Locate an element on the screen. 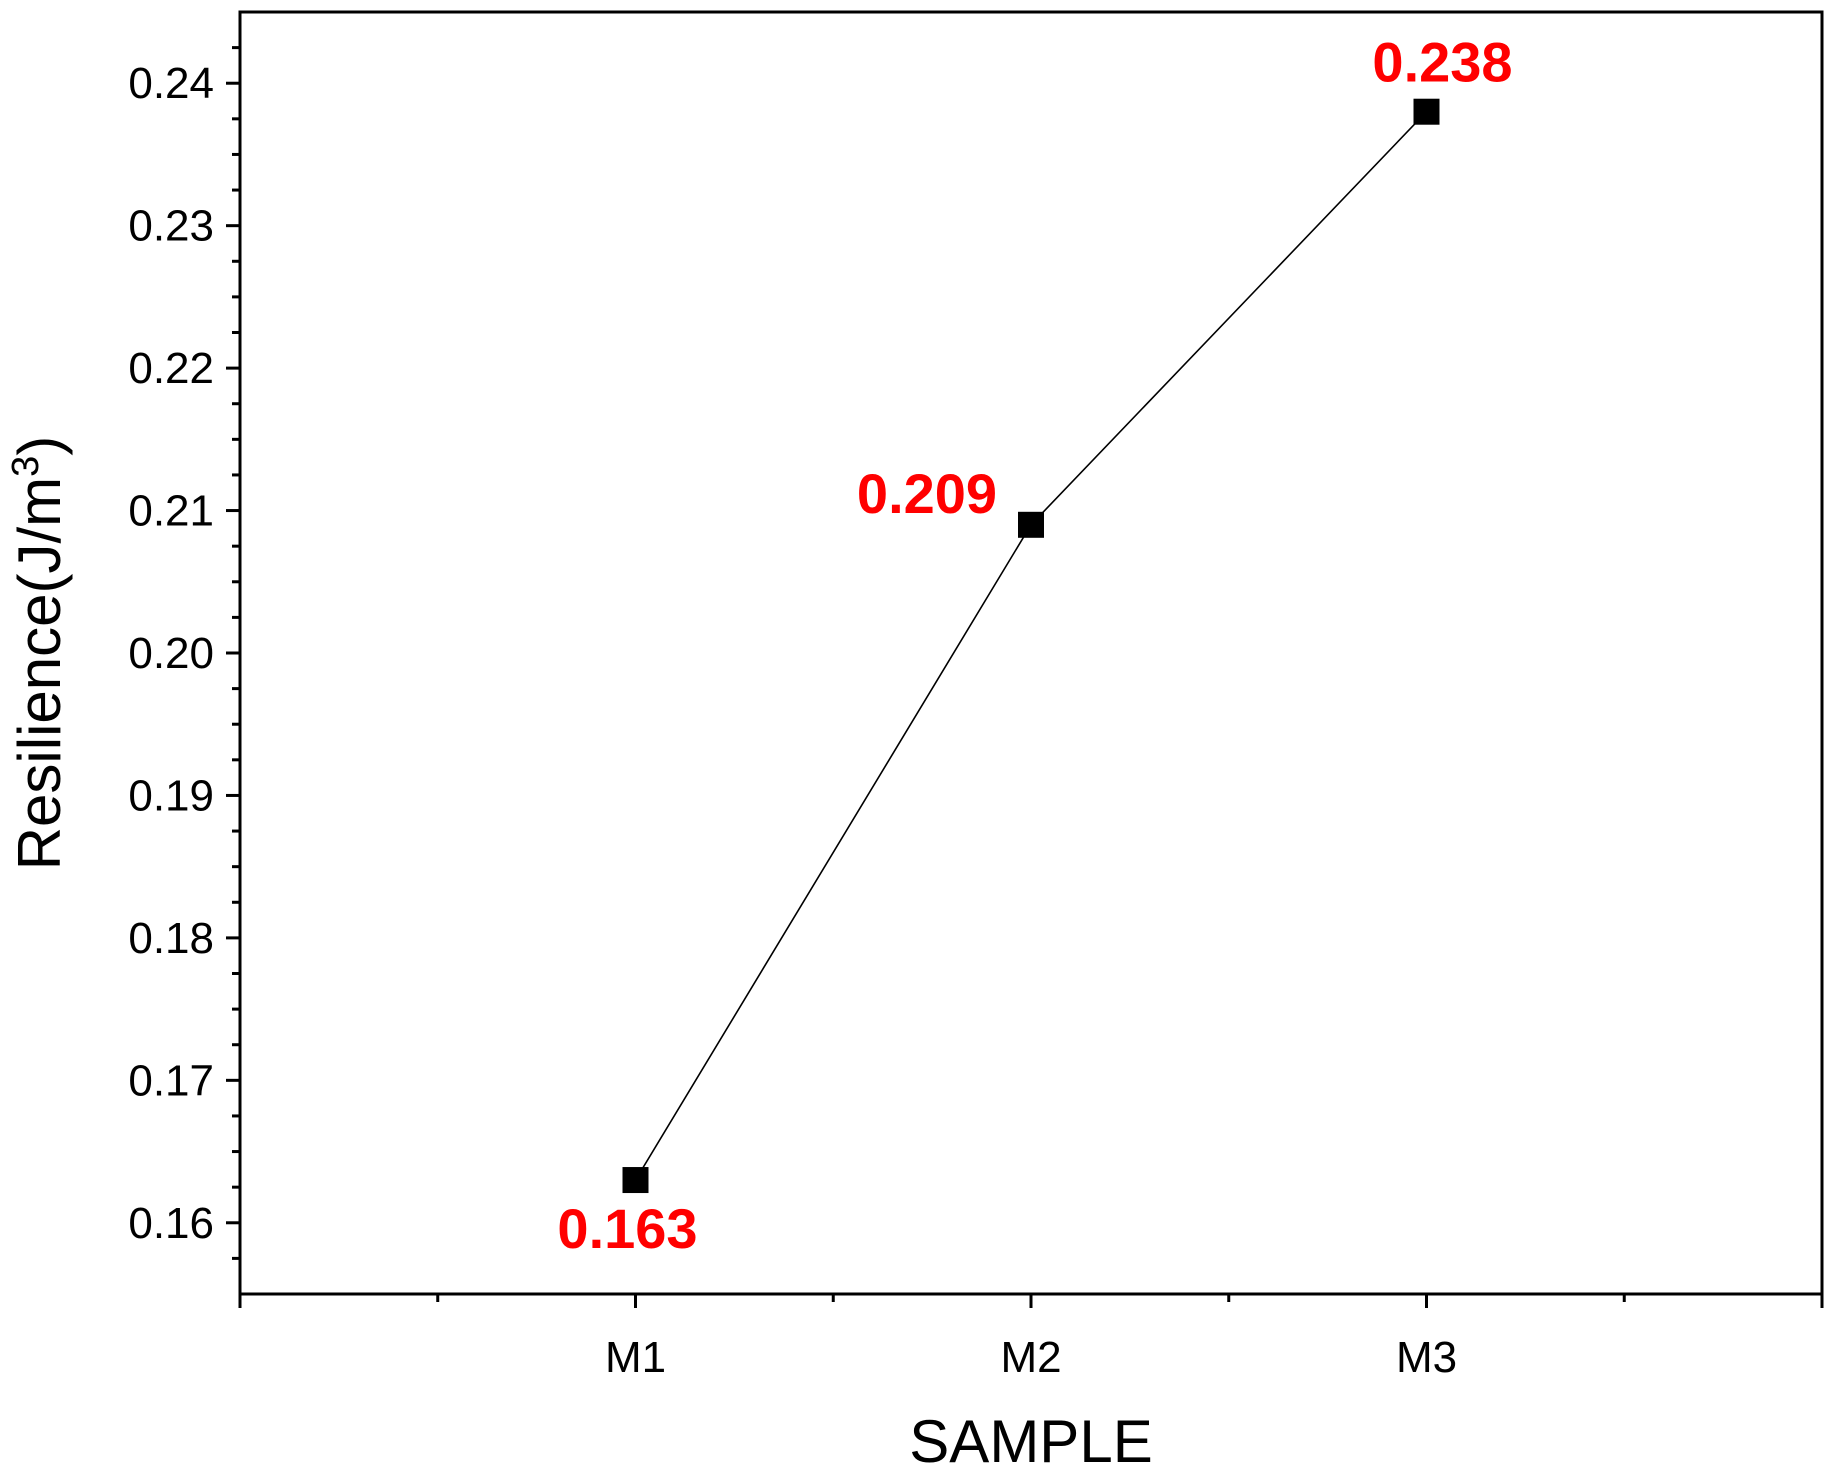  y-tick-label: 0.24 is located at coordinates (171, 83).